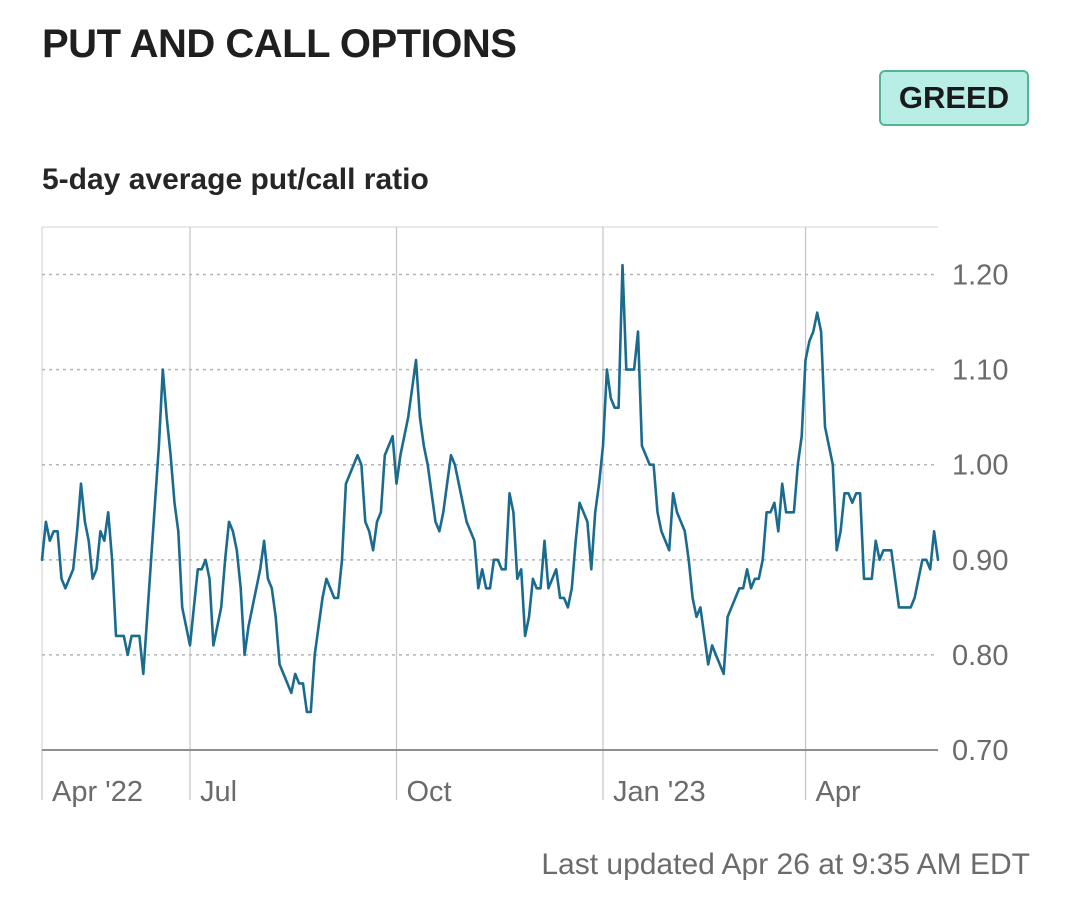 Image resolution: width=1080 pixels, height=902 pixels. I want to click on y-tick-label: 1.20, so click(980, 276).